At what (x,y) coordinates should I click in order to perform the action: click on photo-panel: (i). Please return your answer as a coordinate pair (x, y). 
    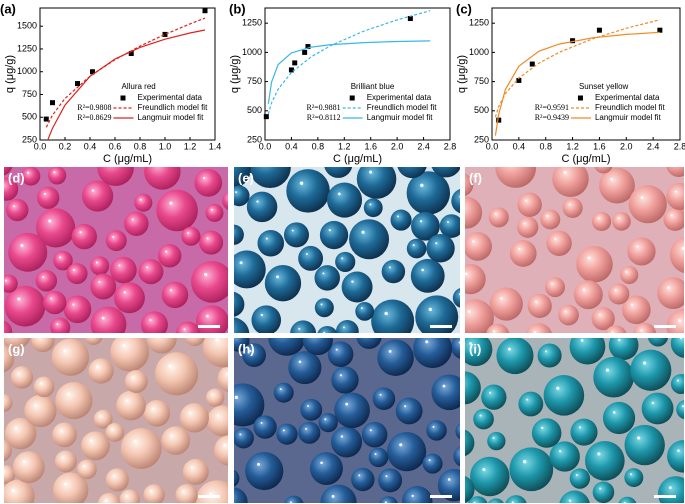
    Looking at the image, I should click on (574, 420).